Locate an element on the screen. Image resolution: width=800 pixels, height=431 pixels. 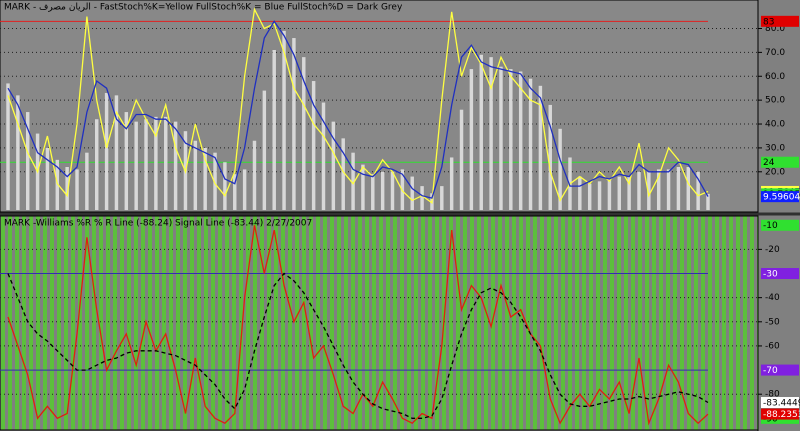
y-tick-label: -20 is located at coordinates (772, 250).